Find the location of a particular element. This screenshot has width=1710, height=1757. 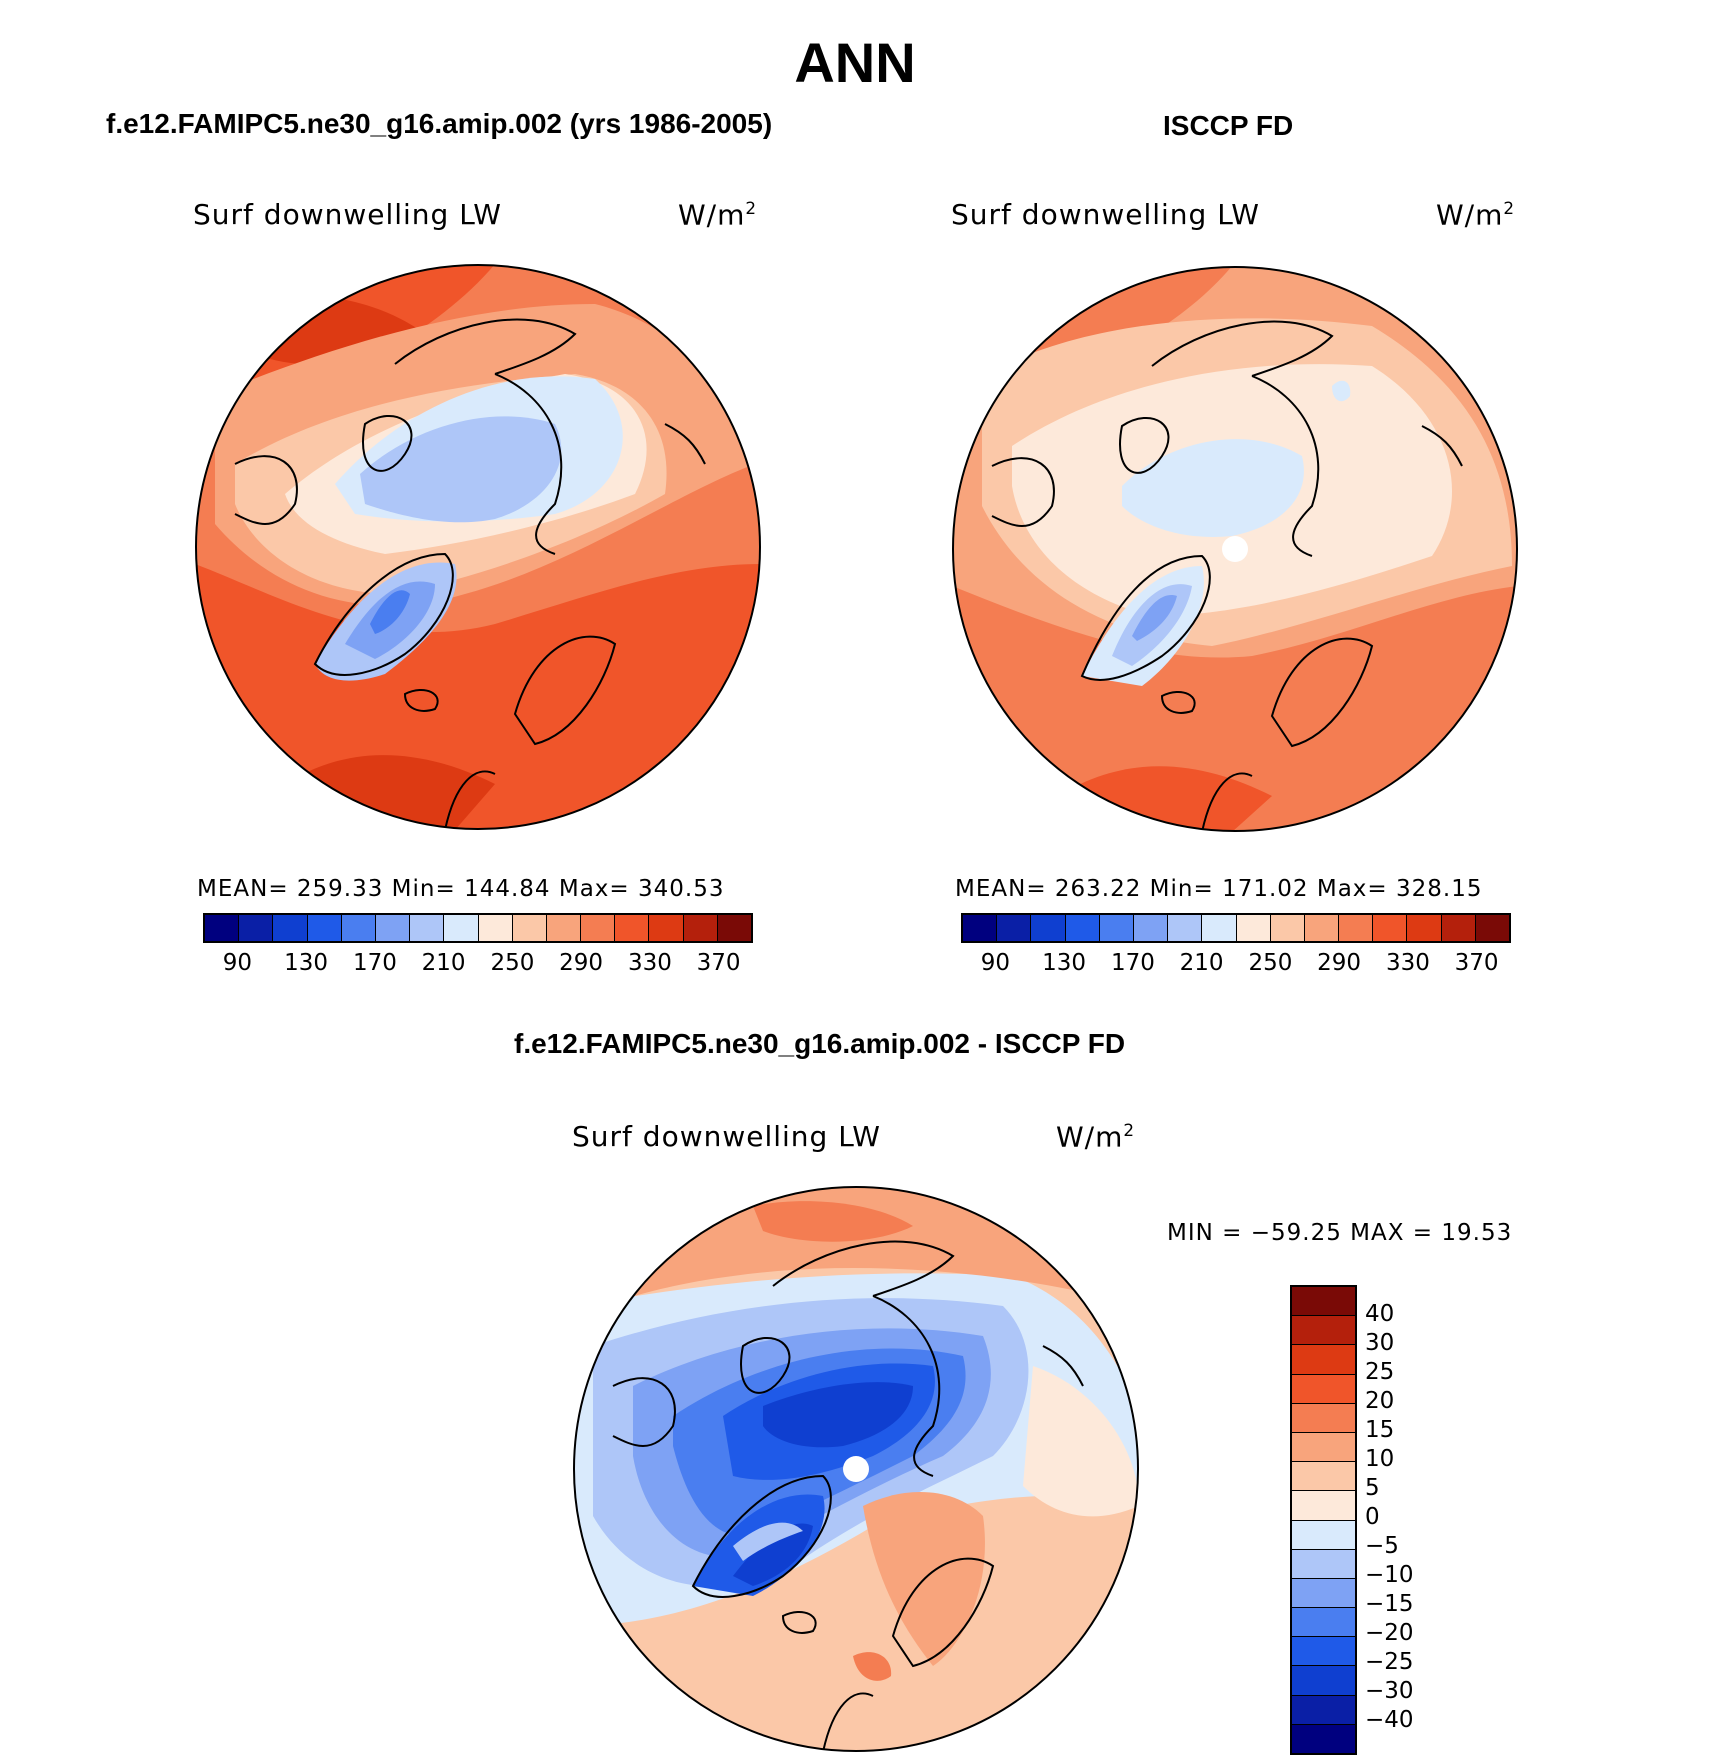

panel-2-stats: MEAN= 263.22 Min= 171.02 Max= 328.15 is located at coordinates (1219, 889).